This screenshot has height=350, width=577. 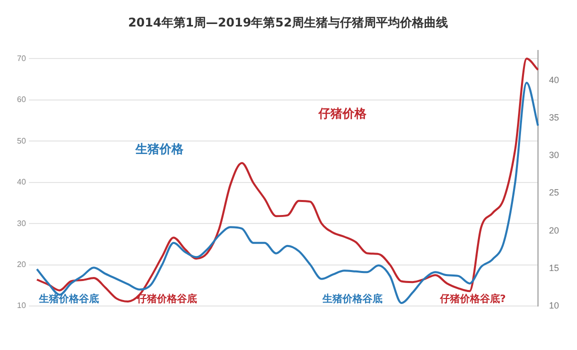 I want to click on y2-tick-label: 20, so click(x=554, y=230).